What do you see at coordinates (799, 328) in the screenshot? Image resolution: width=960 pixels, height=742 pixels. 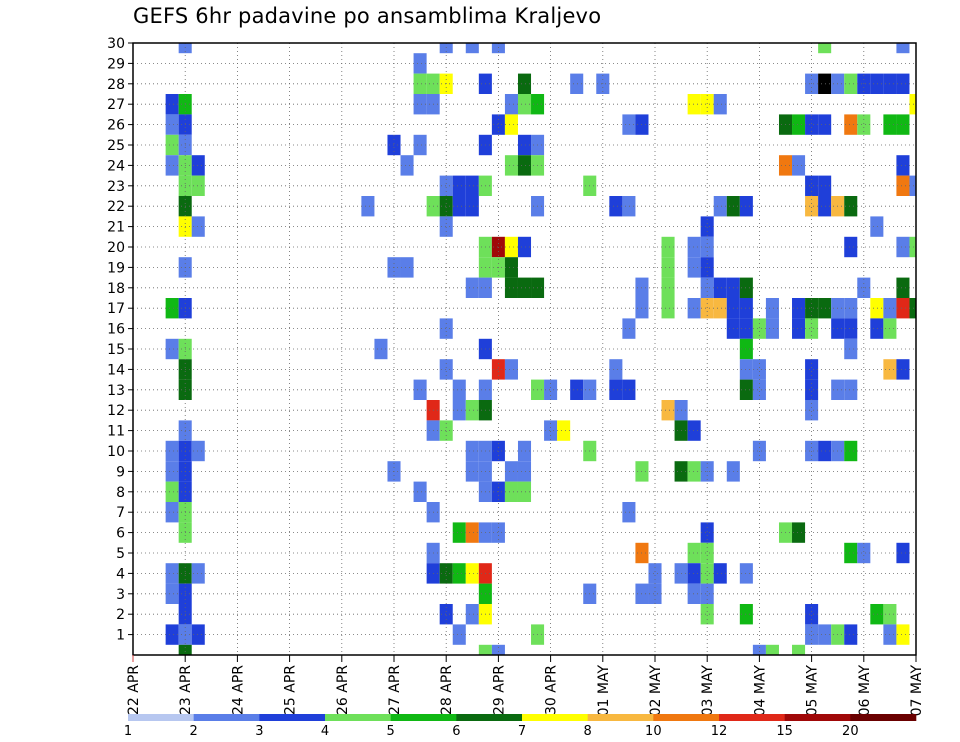 I see `cell-m16-d12.75` at bounding box center [799, 328].